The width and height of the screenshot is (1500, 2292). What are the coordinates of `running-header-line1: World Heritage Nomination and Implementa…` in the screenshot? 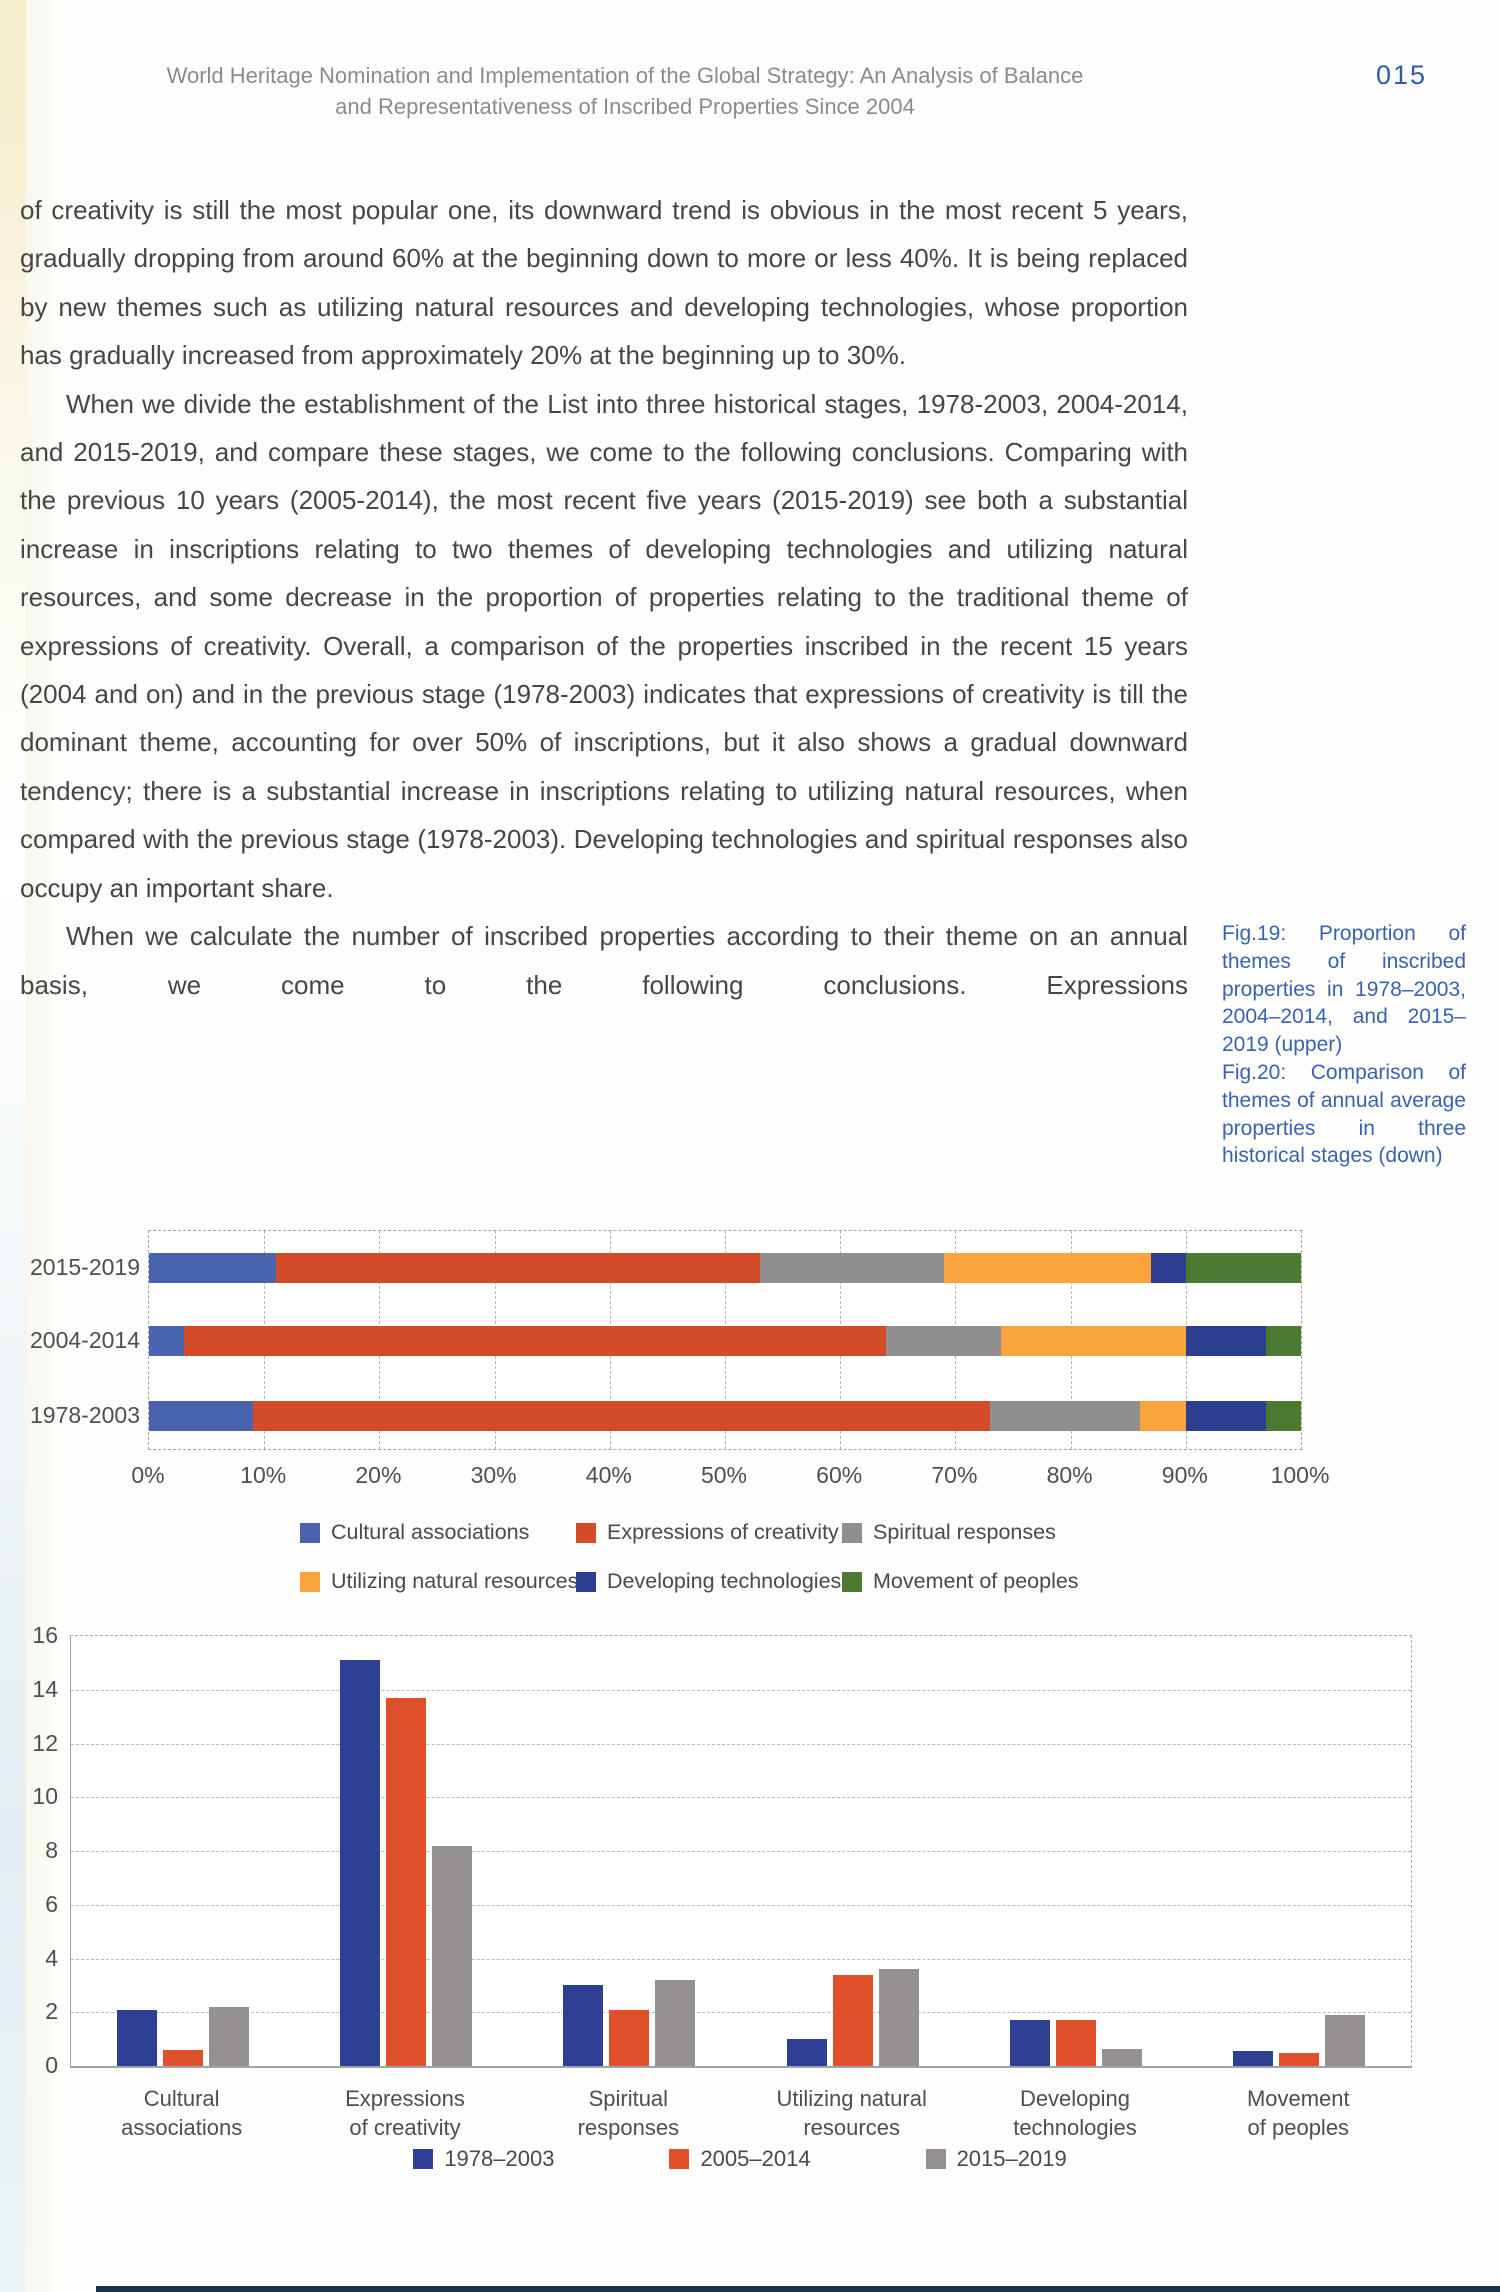 It's located at (625, 75).